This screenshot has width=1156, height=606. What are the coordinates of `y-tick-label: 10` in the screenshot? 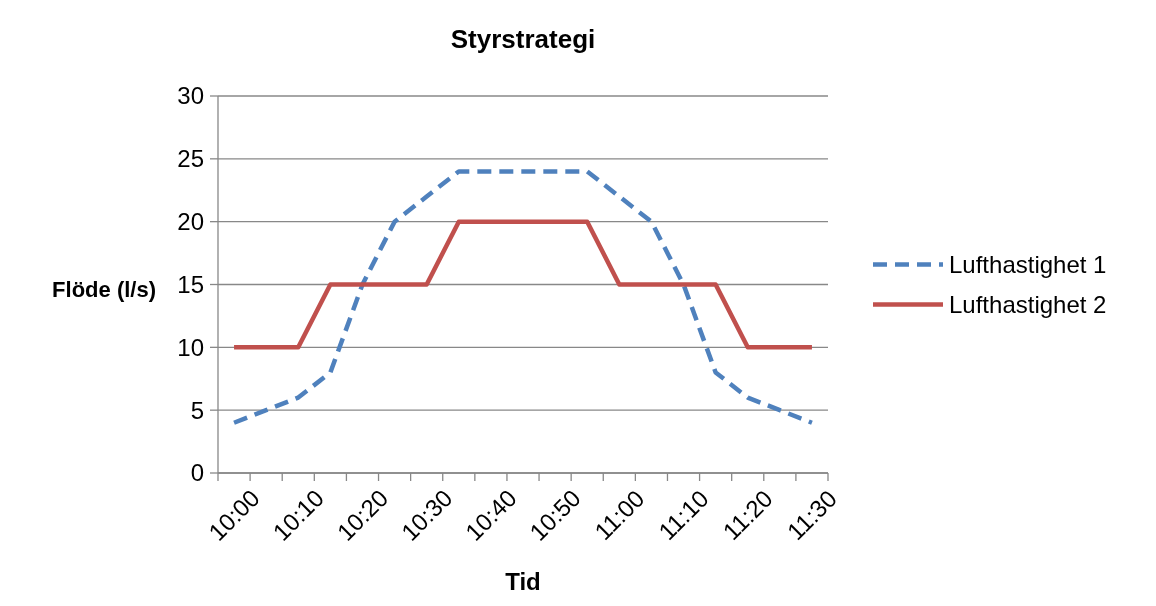 It's located at (190, 347).